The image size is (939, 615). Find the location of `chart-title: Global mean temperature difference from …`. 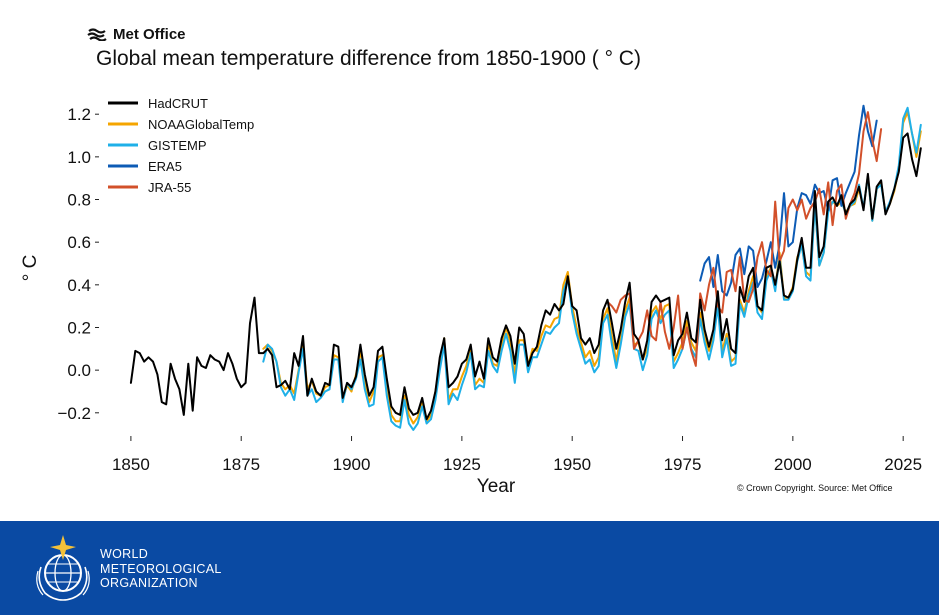

chart-title: Global mean temperature difference from … is located at coordinates (368, 58).